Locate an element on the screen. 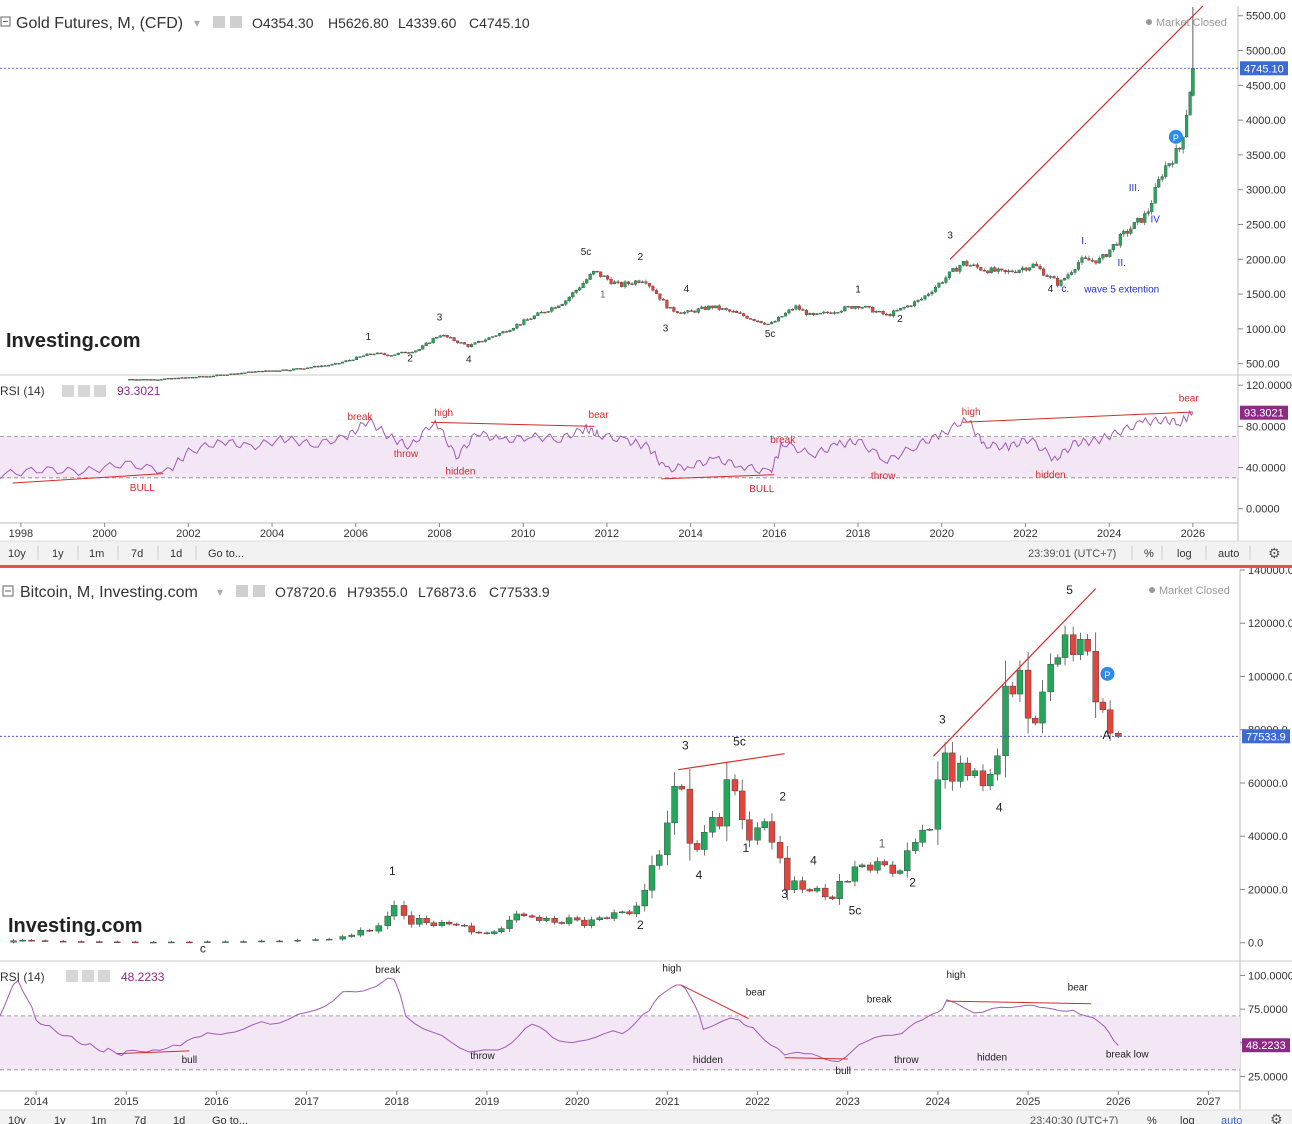  btc-rsi-annotation: high is located at coordinates (671, 968).